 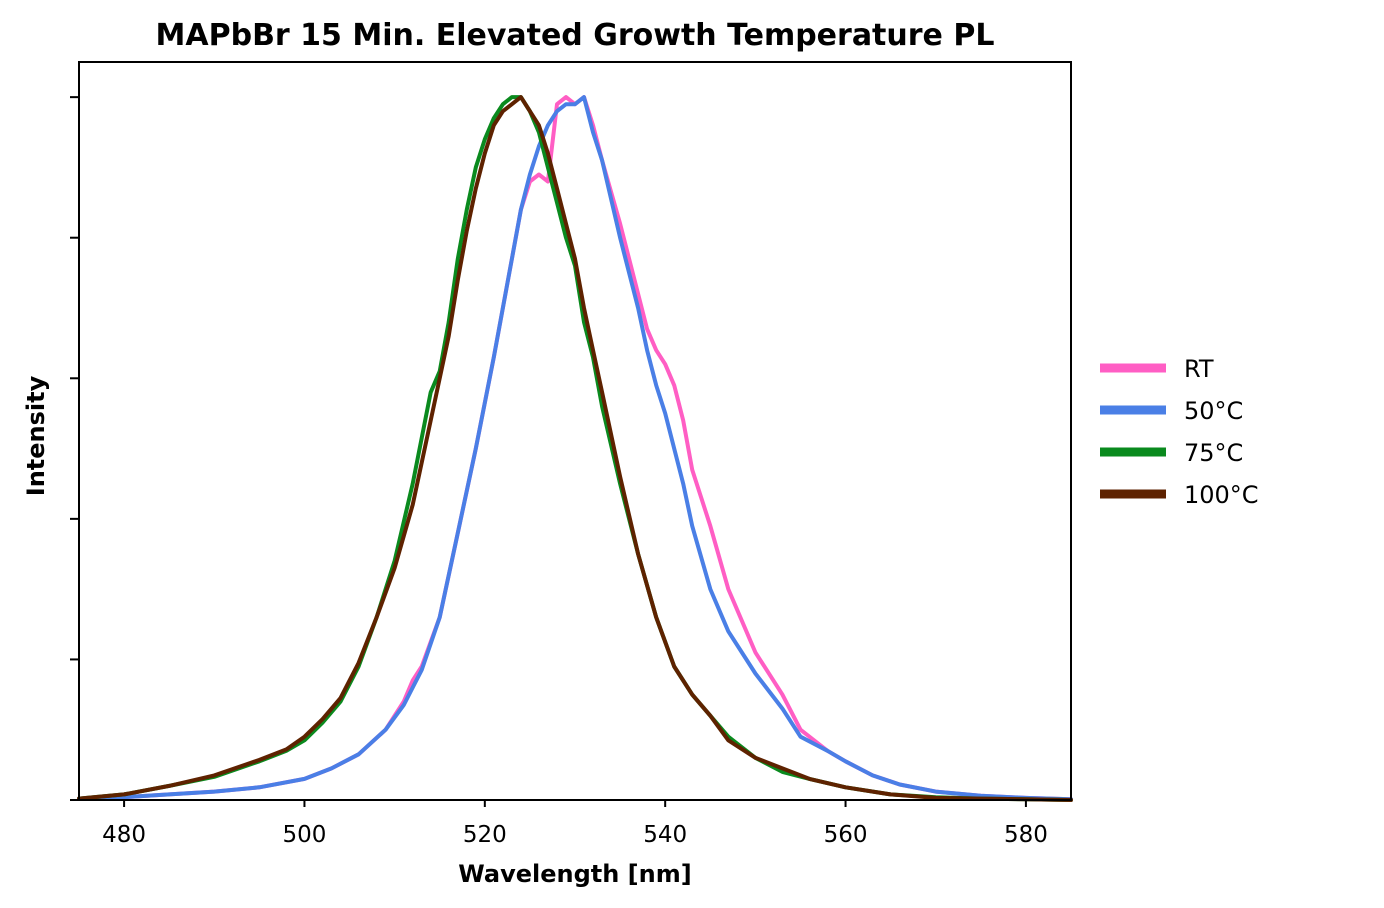 I want to click on x-tick-label: 520, so click(x=485, y=835).